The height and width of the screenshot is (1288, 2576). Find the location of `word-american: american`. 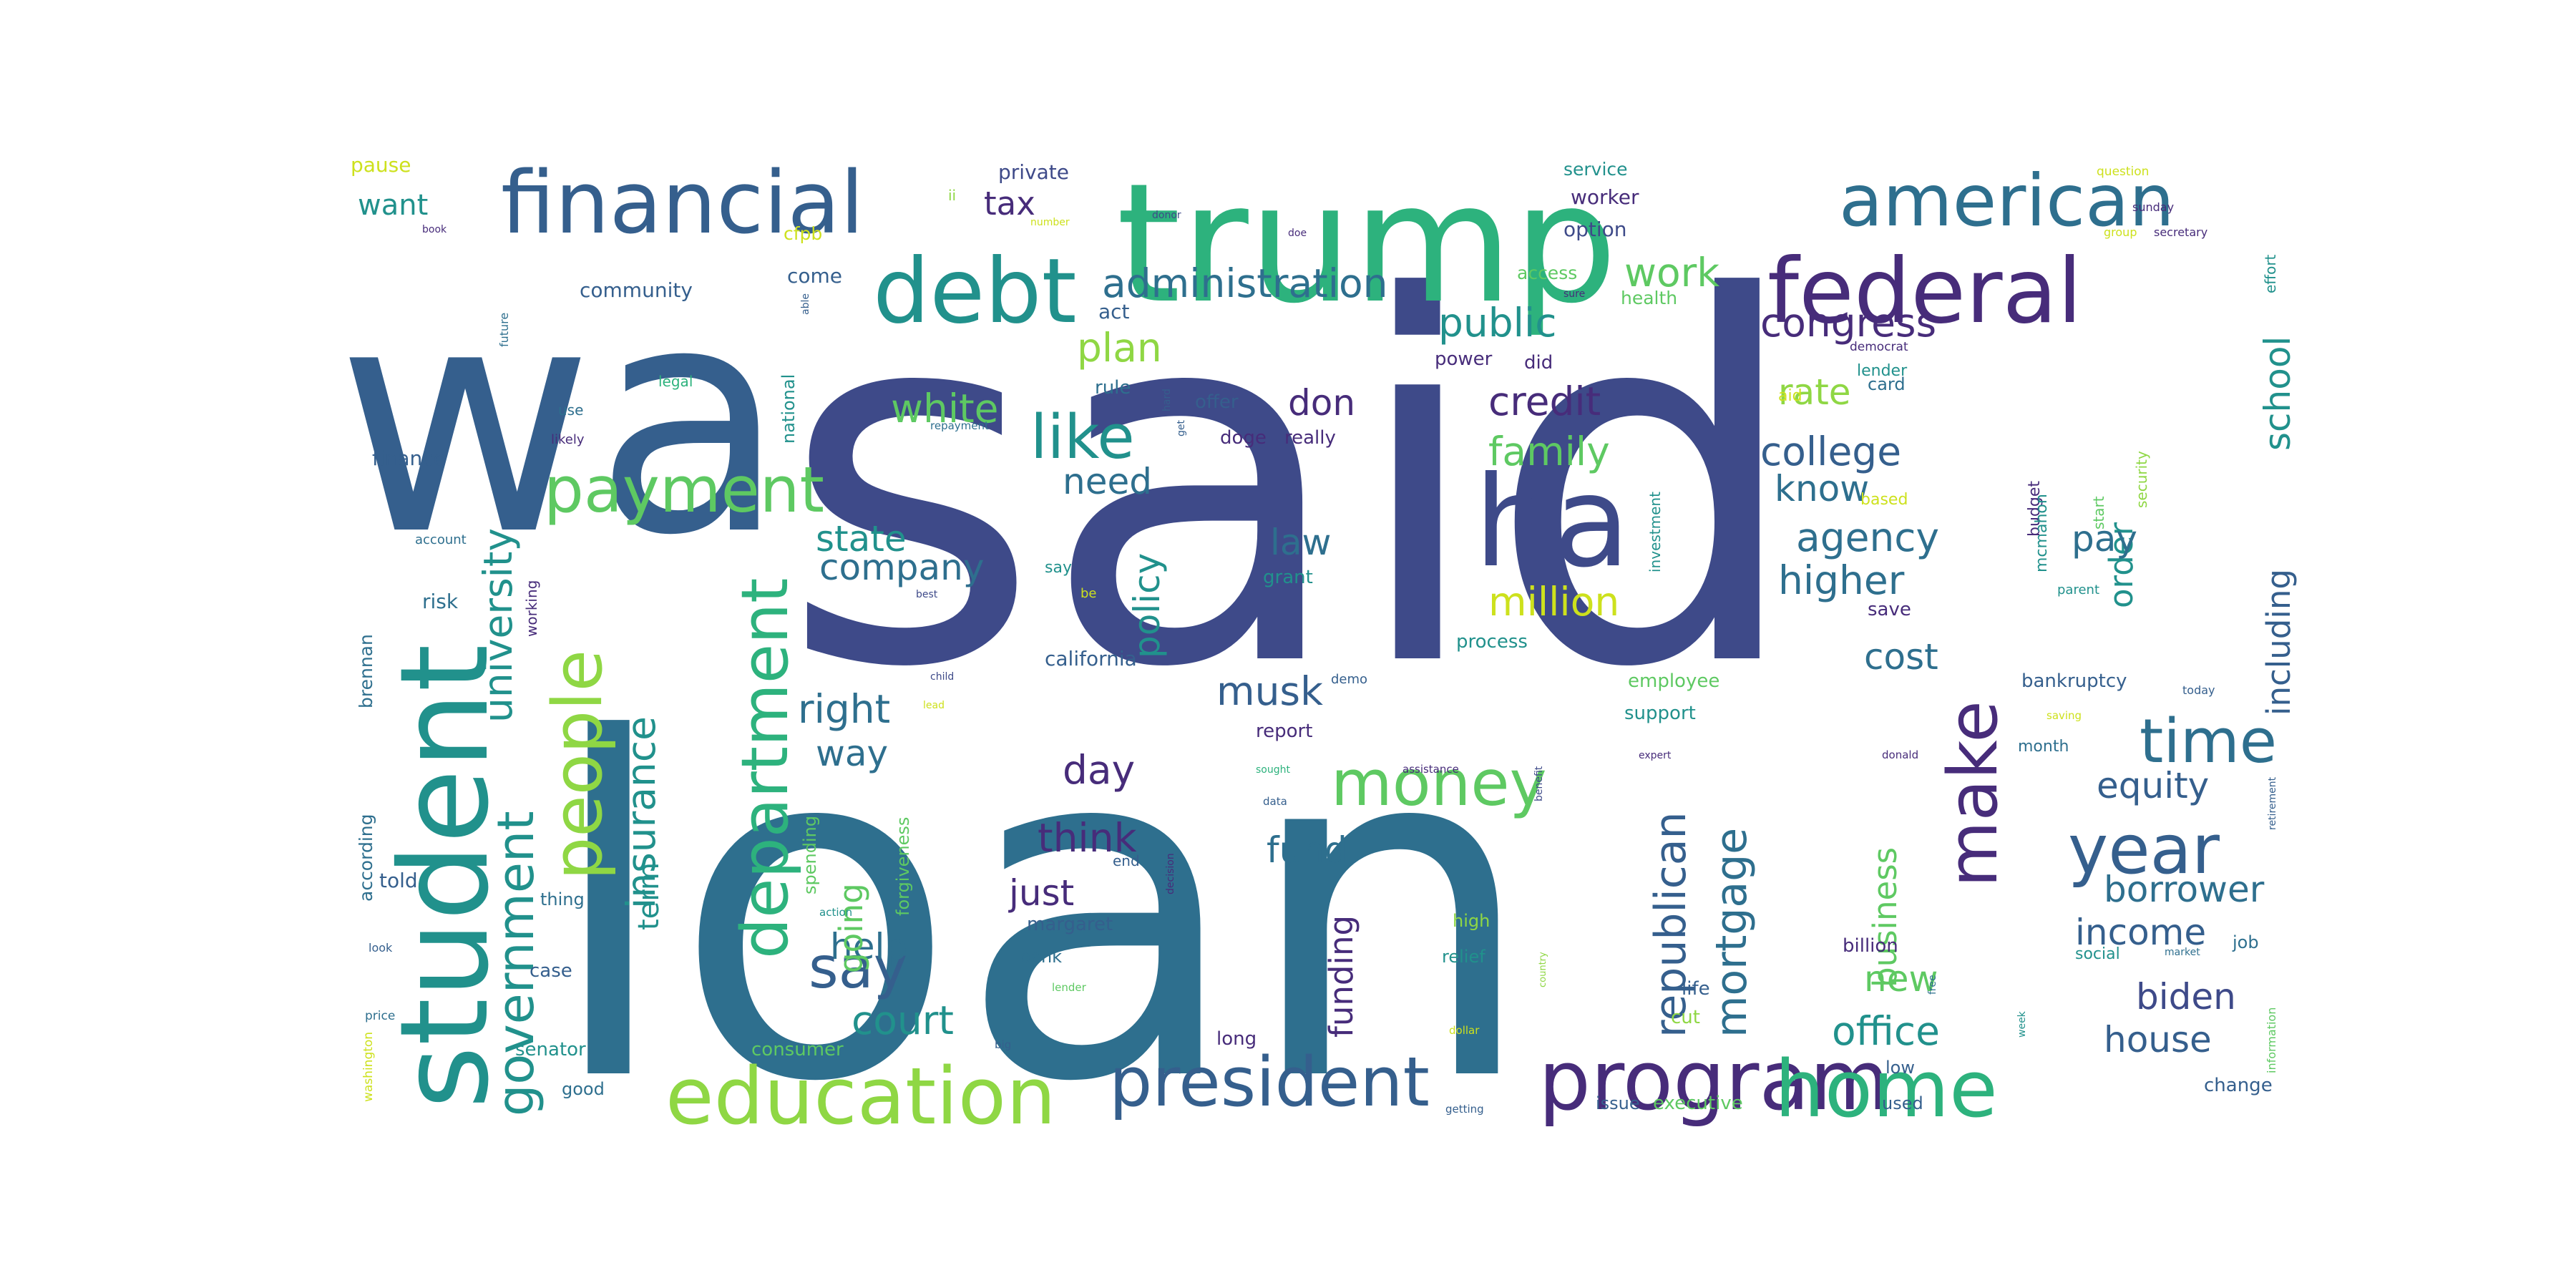

word-american: american is located at coordinates (2007, 201).